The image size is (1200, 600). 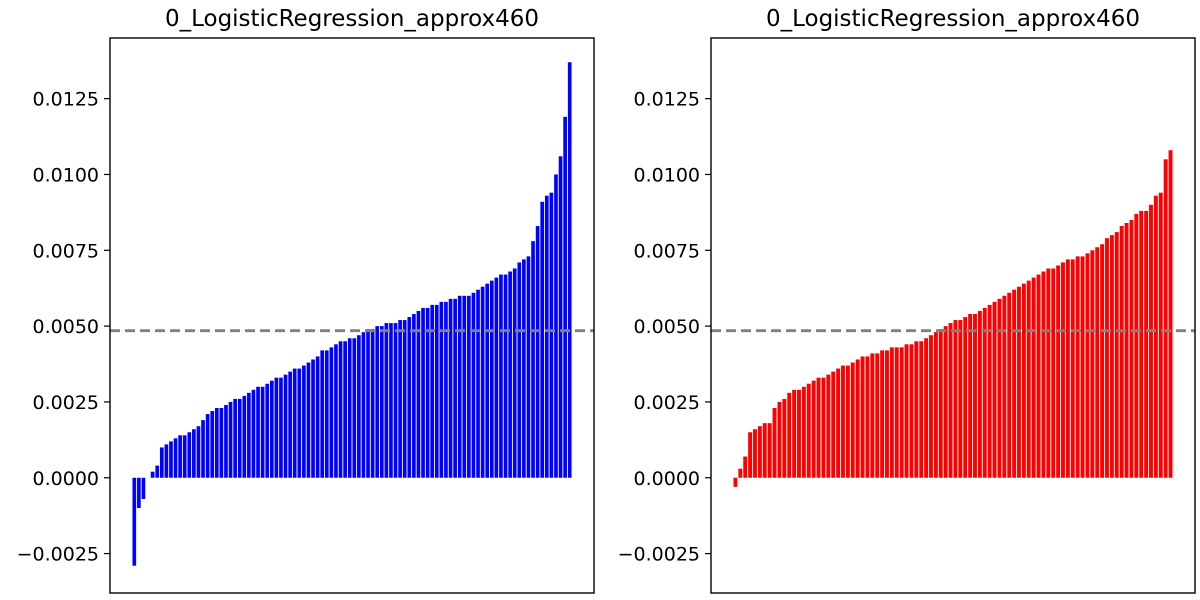 I want to click on y-tick-label: 0.0125, so click(x=66, y=100).